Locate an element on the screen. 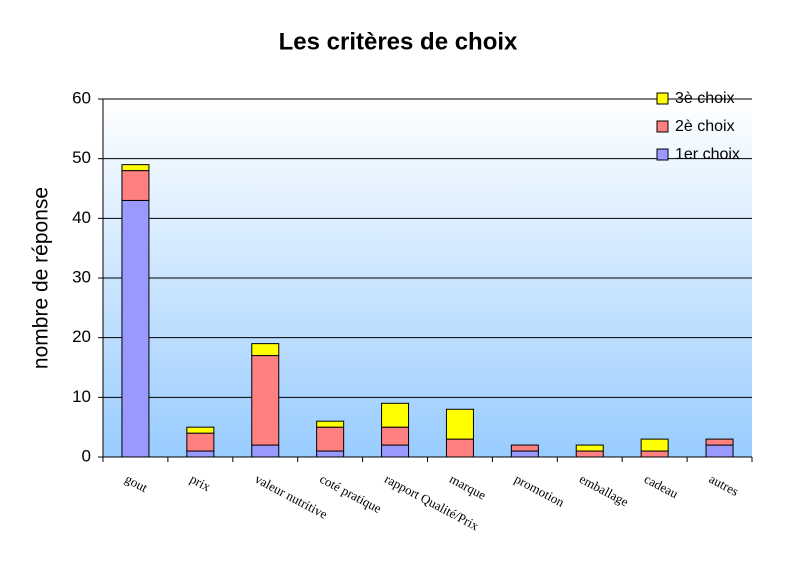 The height and width of the screenshot is (565, 796). x-tick-label: marque is located at coordinates (468, 487).